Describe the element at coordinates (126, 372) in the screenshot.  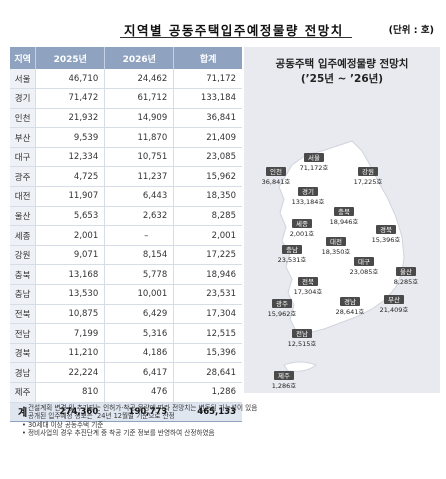
I see `table-row: 경남 22,224 6,417 28,641` at that location.